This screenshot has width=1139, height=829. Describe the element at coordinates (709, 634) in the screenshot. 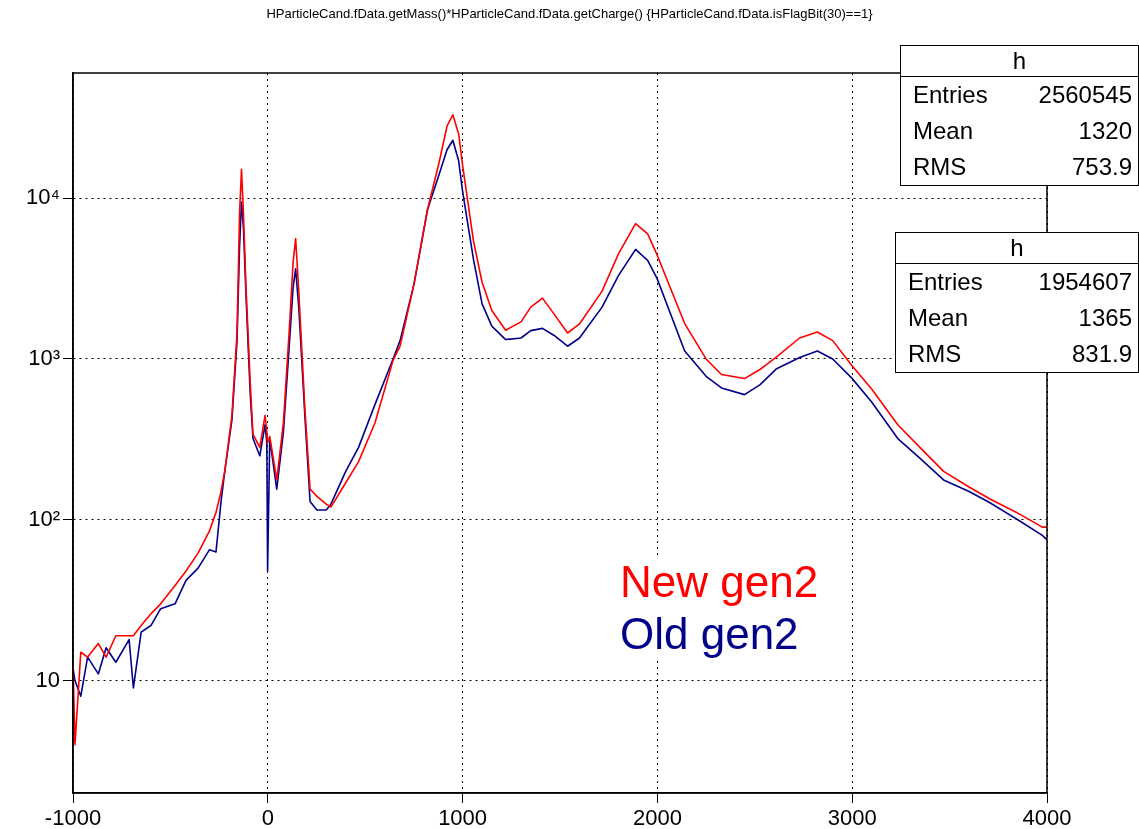

I see `text: Old gen2` at that location.